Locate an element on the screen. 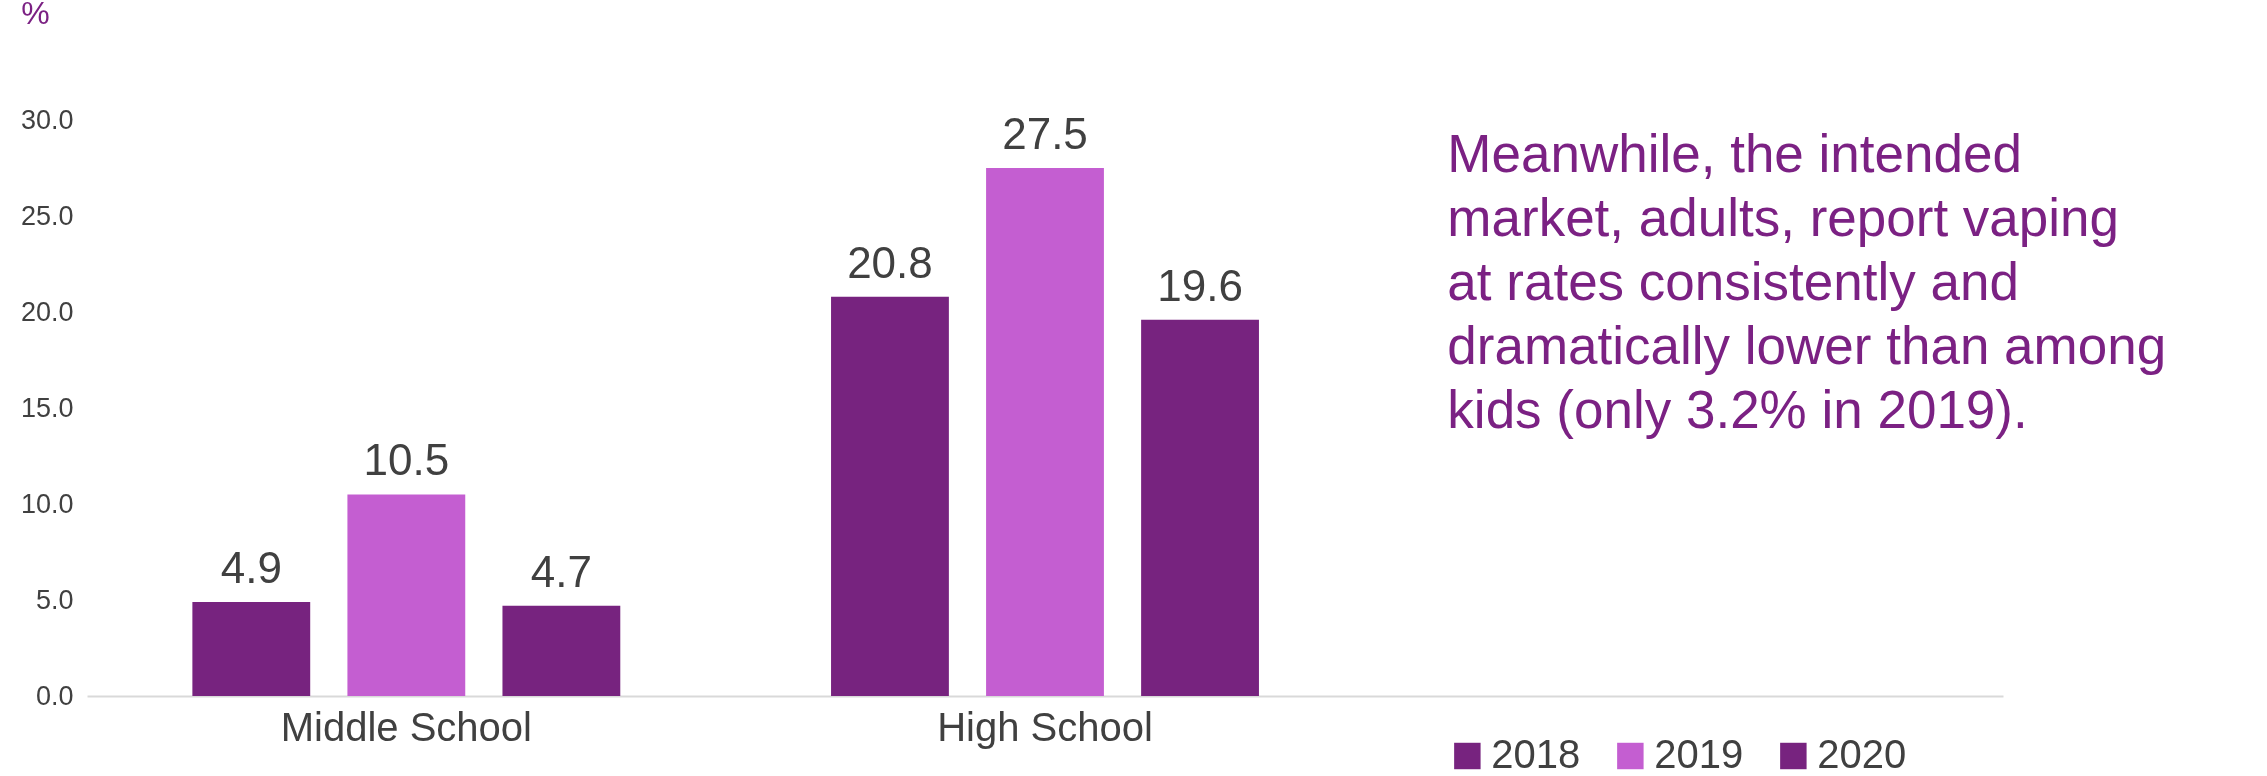 This screenshot has height=776, width=2267. legend-label: 2019 is located at coordinates (1699, 754).